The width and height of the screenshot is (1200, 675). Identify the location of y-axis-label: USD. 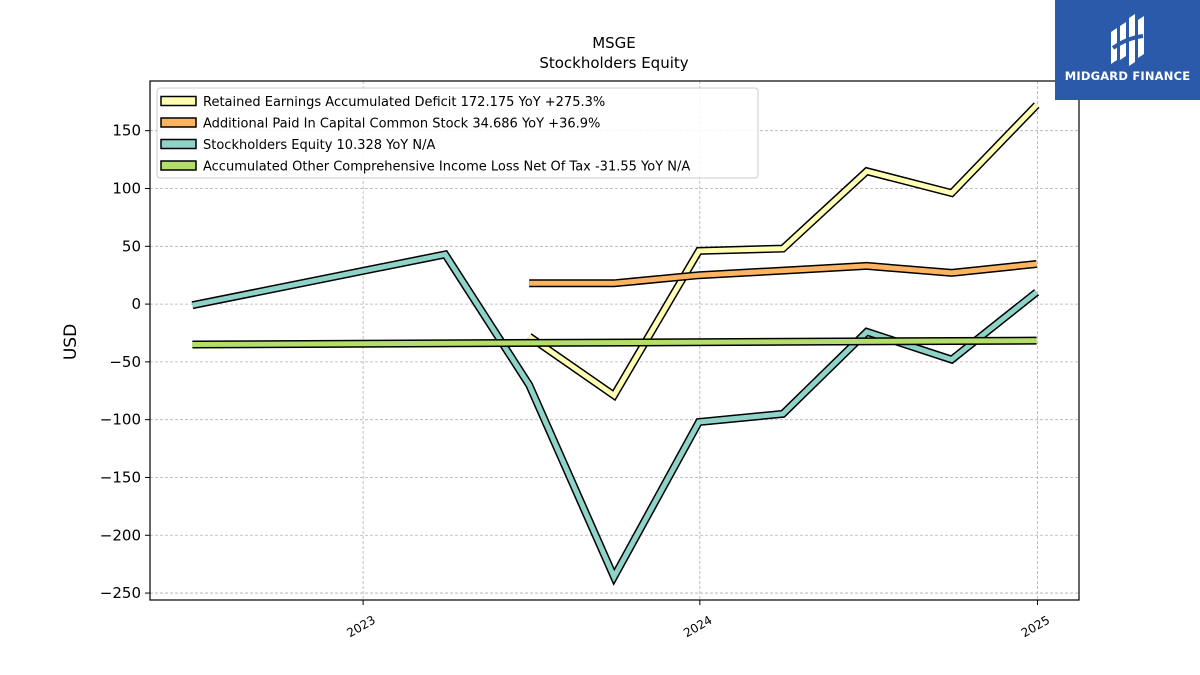
(71, 342).